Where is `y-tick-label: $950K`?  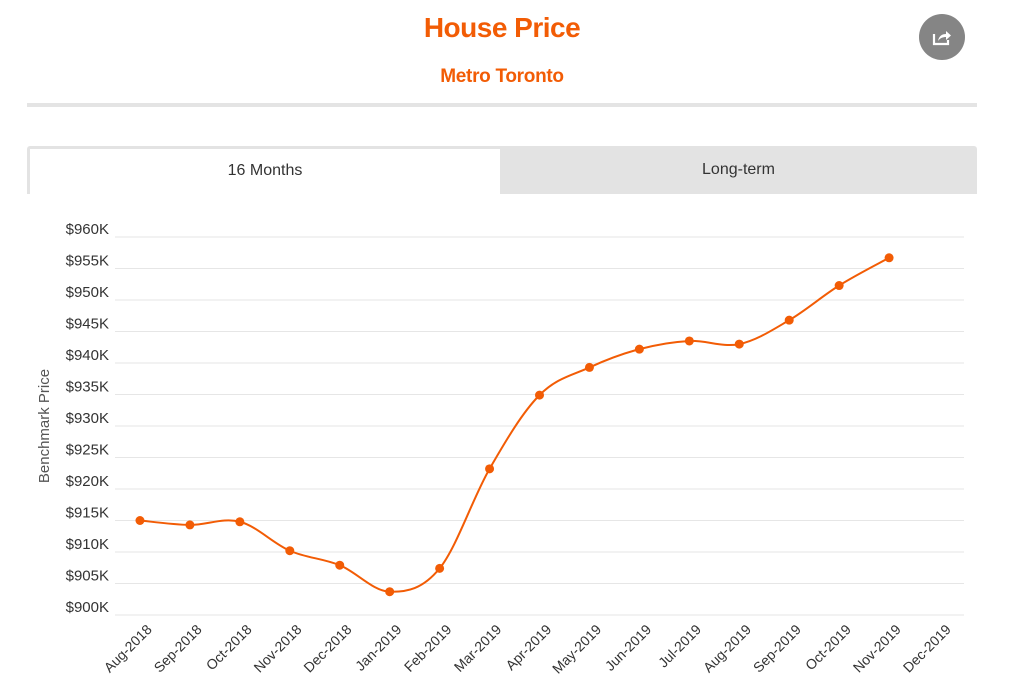 y-tick-label: $950K is located at coordinates (87, 292).